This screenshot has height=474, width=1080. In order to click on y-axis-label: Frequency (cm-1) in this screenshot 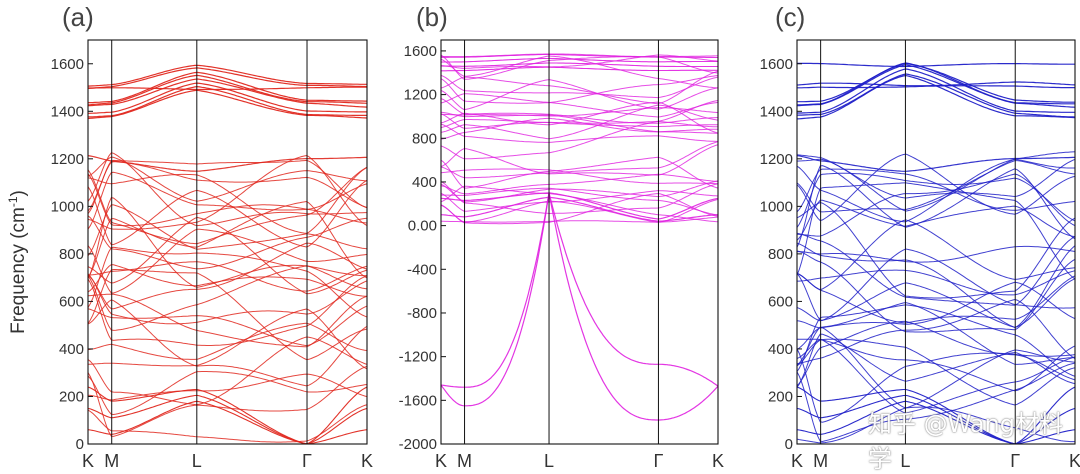, I will do `click(17, 262)`.